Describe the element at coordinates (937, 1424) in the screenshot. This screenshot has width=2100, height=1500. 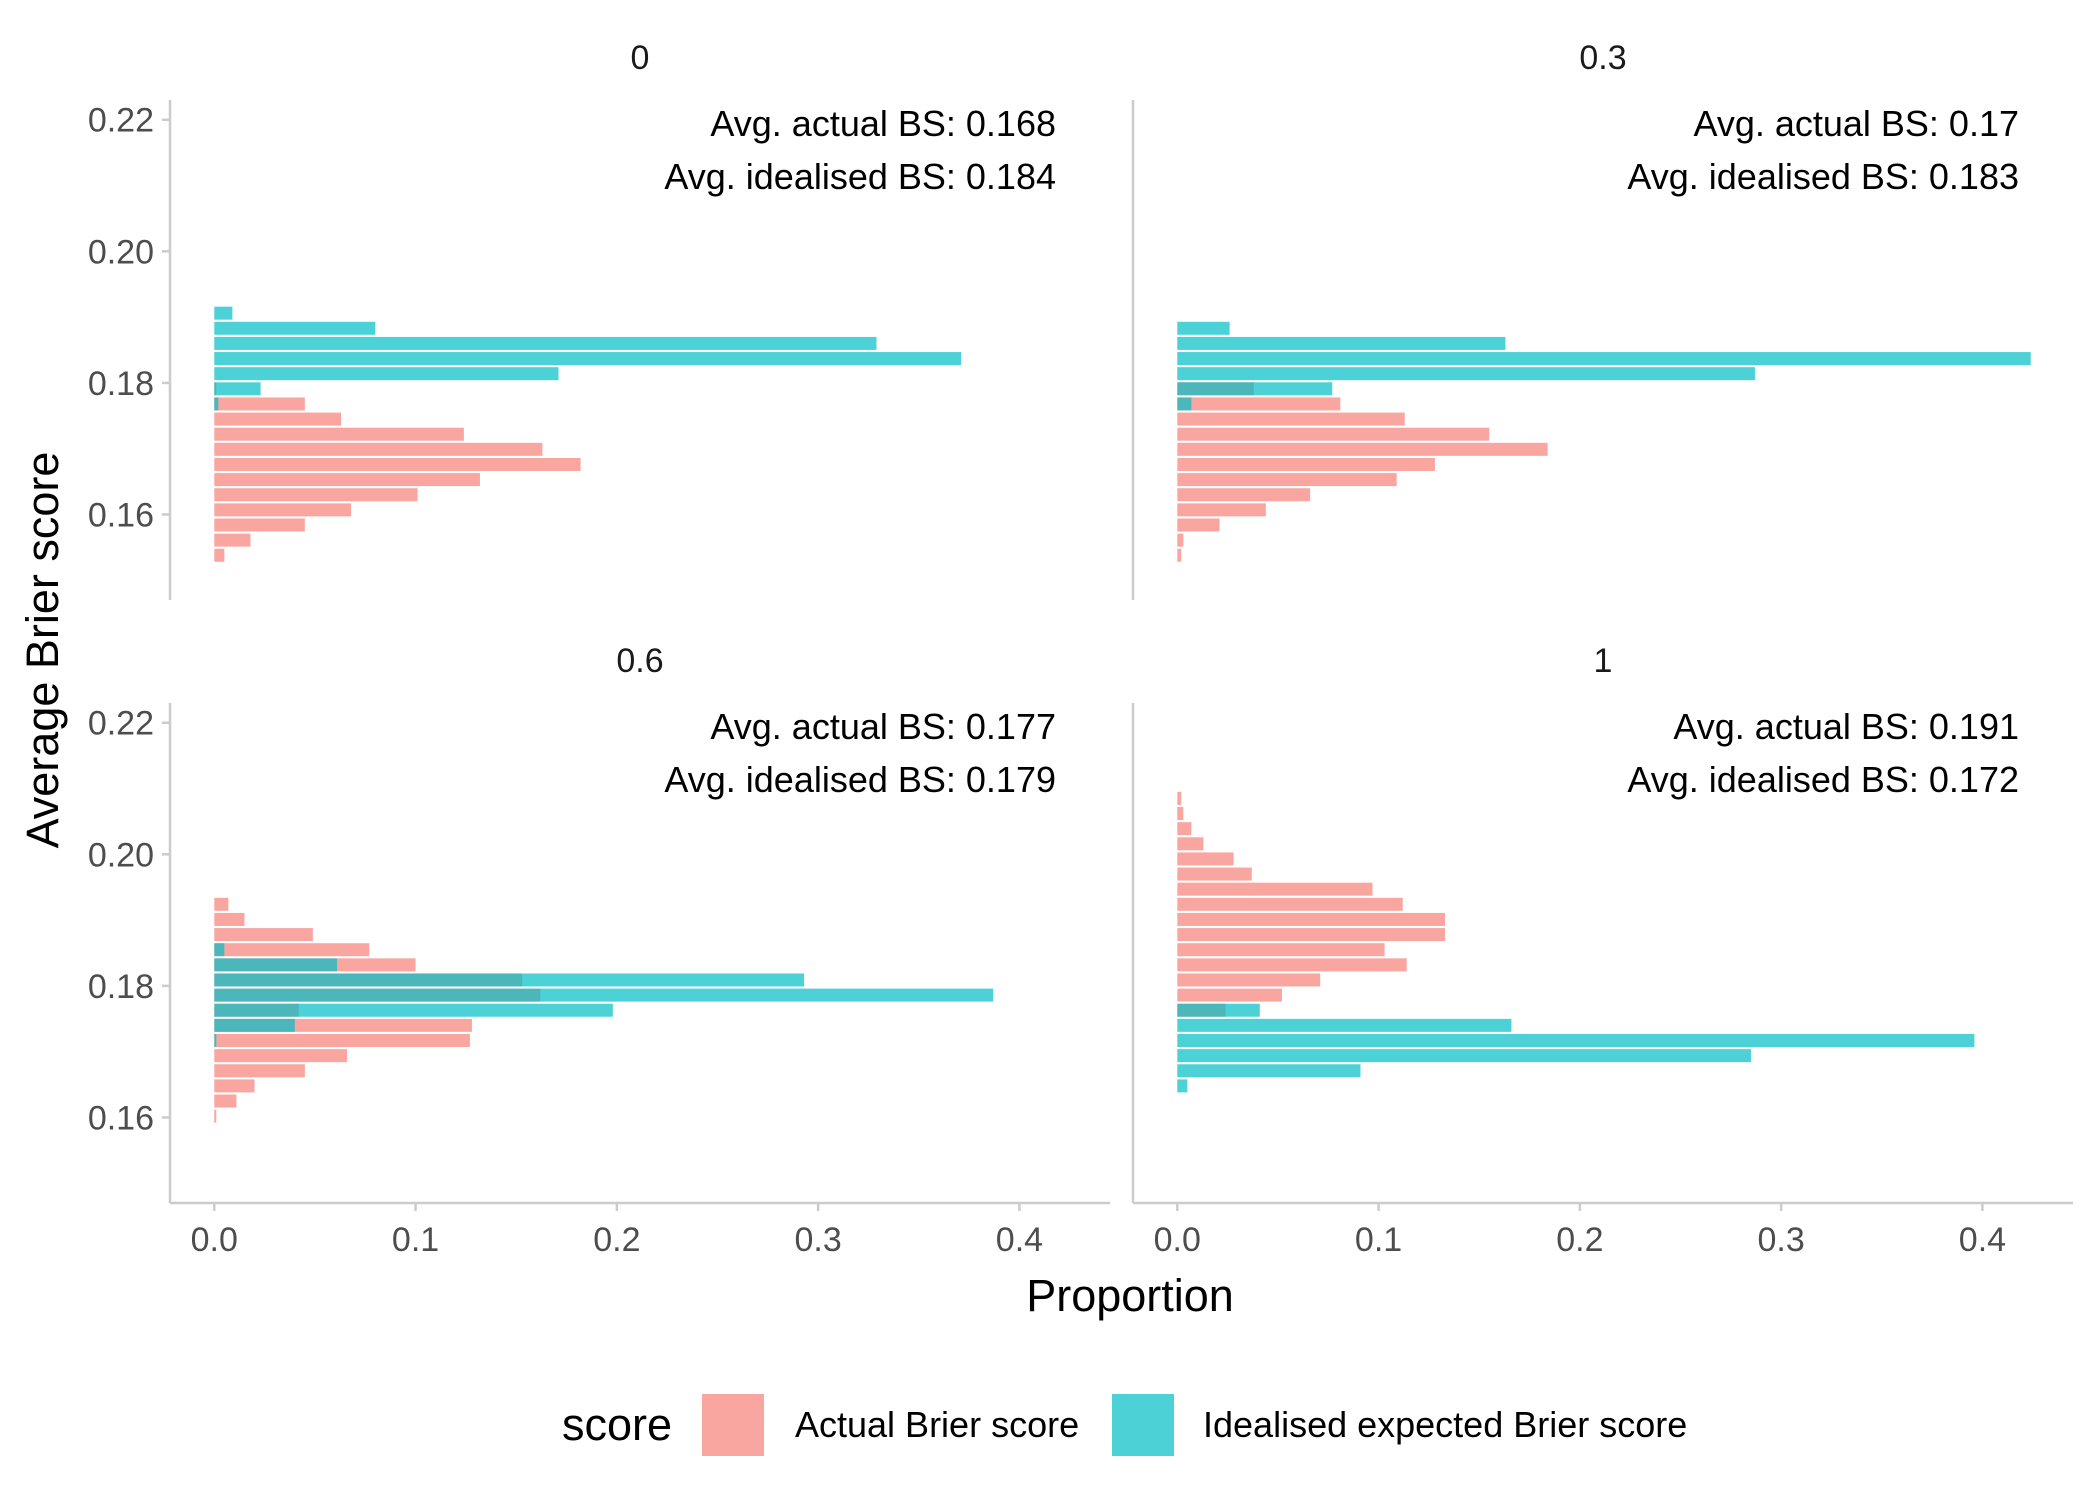
I see `legend-label-actual: Actual Brier score` at that location.